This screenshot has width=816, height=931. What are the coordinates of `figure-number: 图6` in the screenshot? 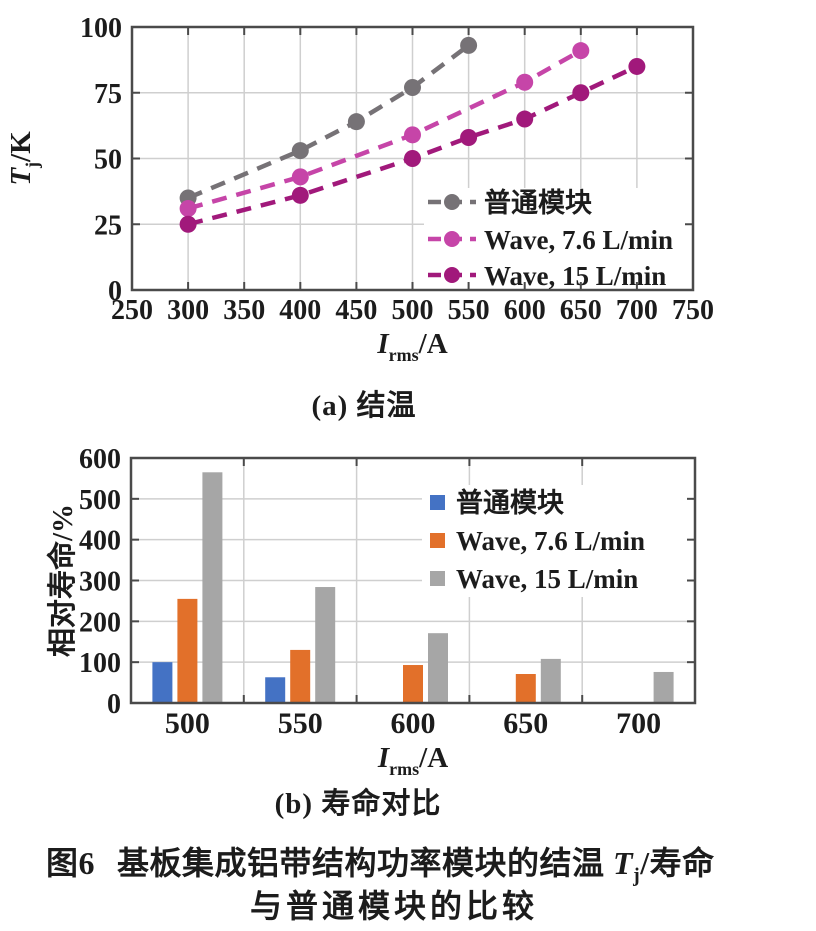 It's located at (71, 863).